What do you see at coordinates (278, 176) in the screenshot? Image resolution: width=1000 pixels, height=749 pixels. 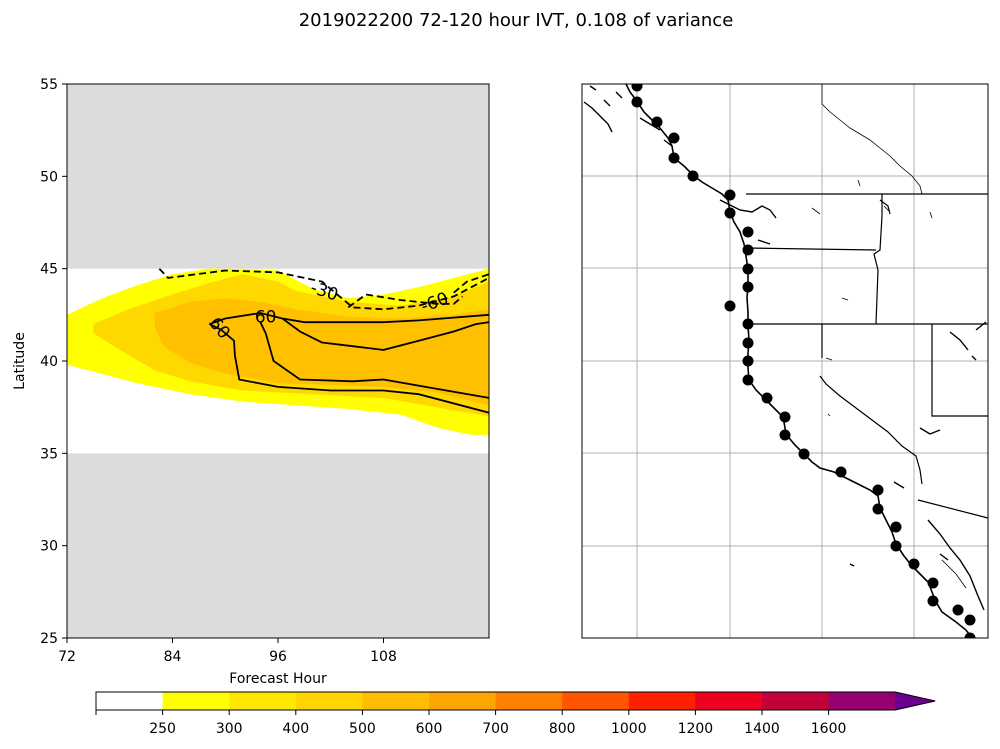 I see `mask-upper` at bounding box center [278, 176].